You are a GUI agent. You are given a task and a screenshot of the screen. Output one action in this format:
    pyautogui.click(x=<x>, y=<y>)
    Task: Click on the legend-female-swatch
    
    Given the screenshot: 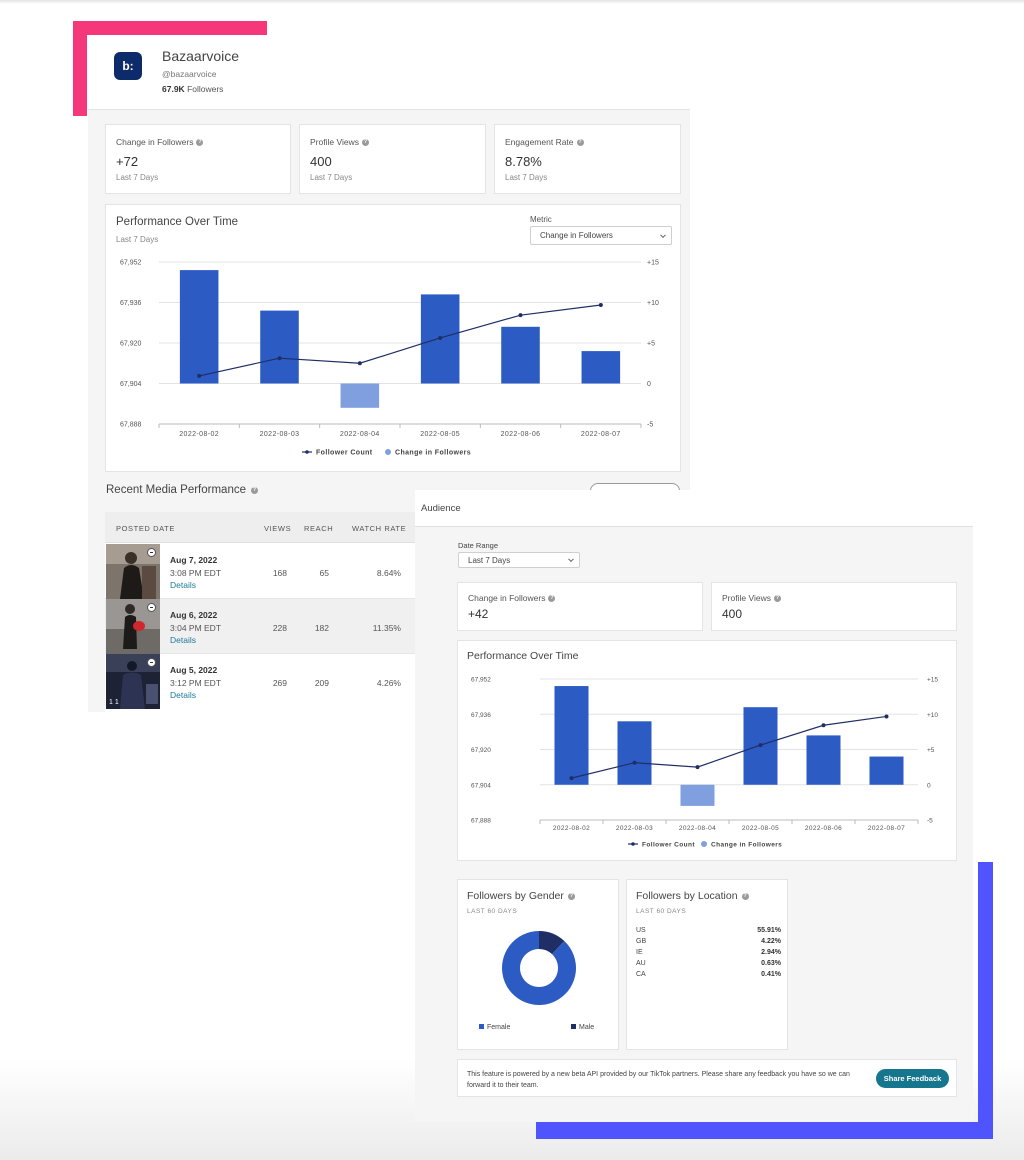 What is the action you would take?
    pyautogui.click(x=481, y=1026)
    